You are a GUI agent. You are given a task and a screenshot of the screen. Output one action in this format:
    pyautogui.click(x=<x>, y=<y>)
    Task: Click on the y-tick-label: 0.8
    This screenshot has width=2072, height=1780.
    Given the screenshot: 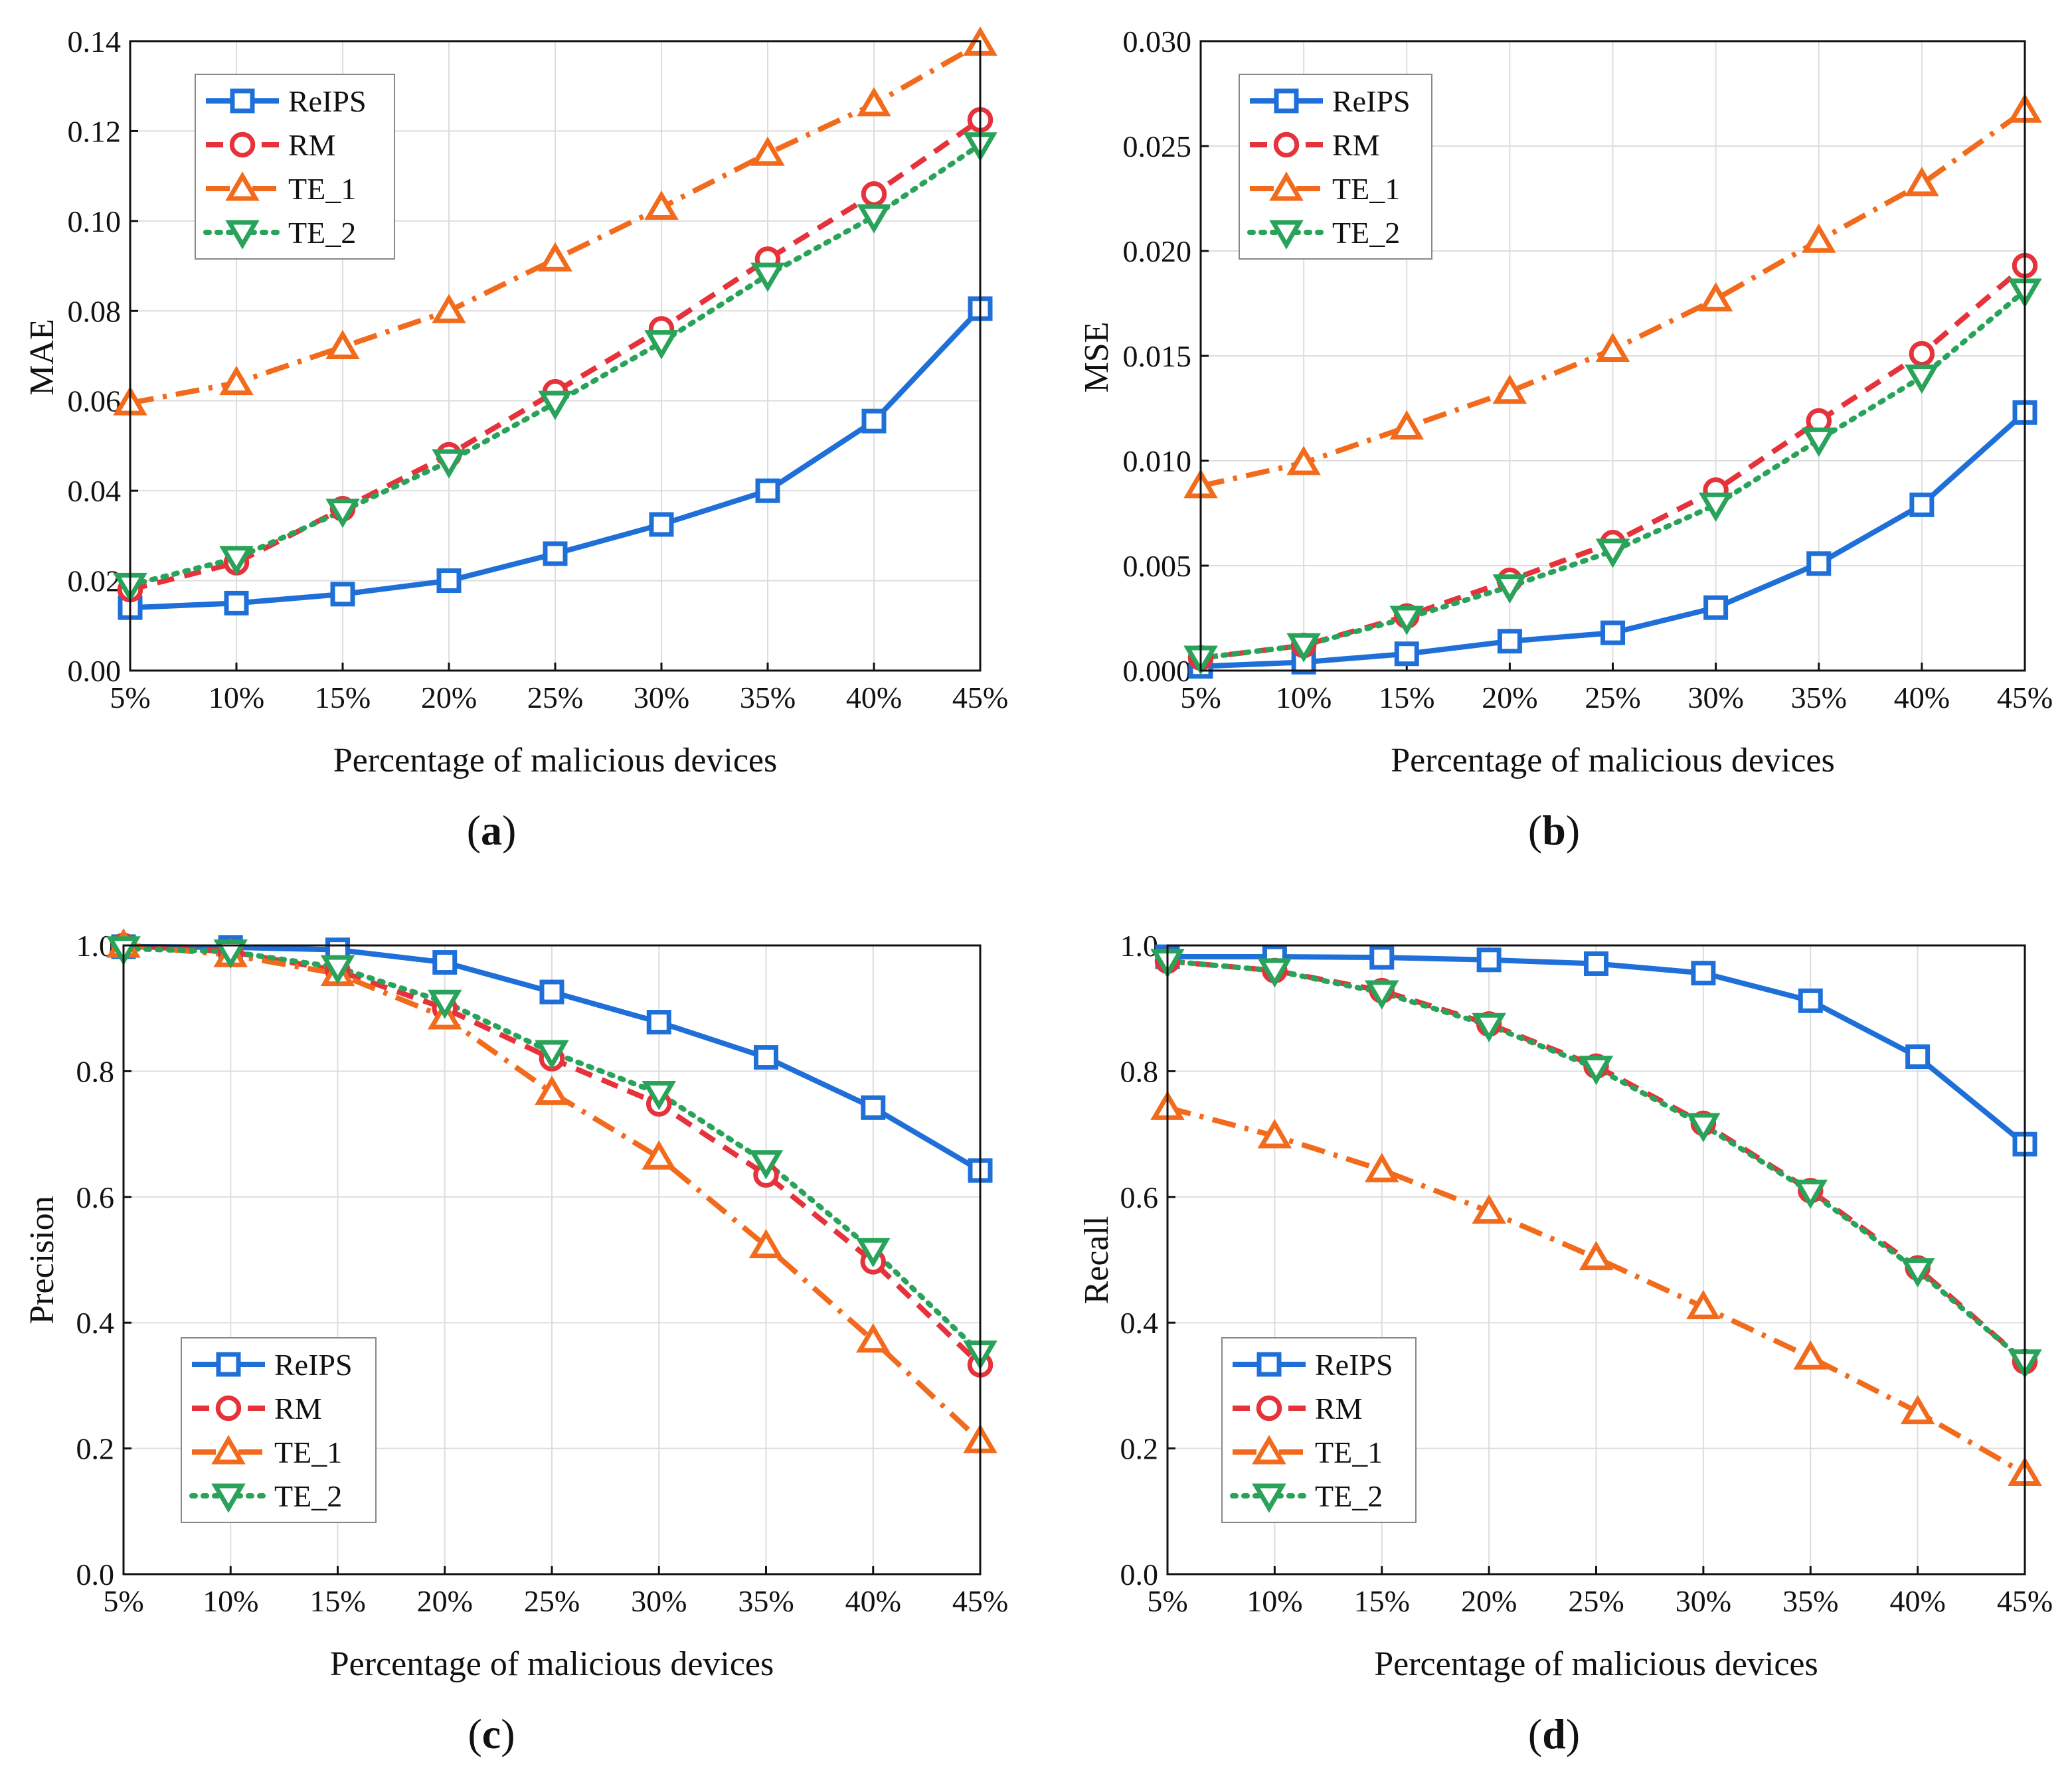 What is the action you would take?
    pyautogui.click(x=1139, y=1071)
    